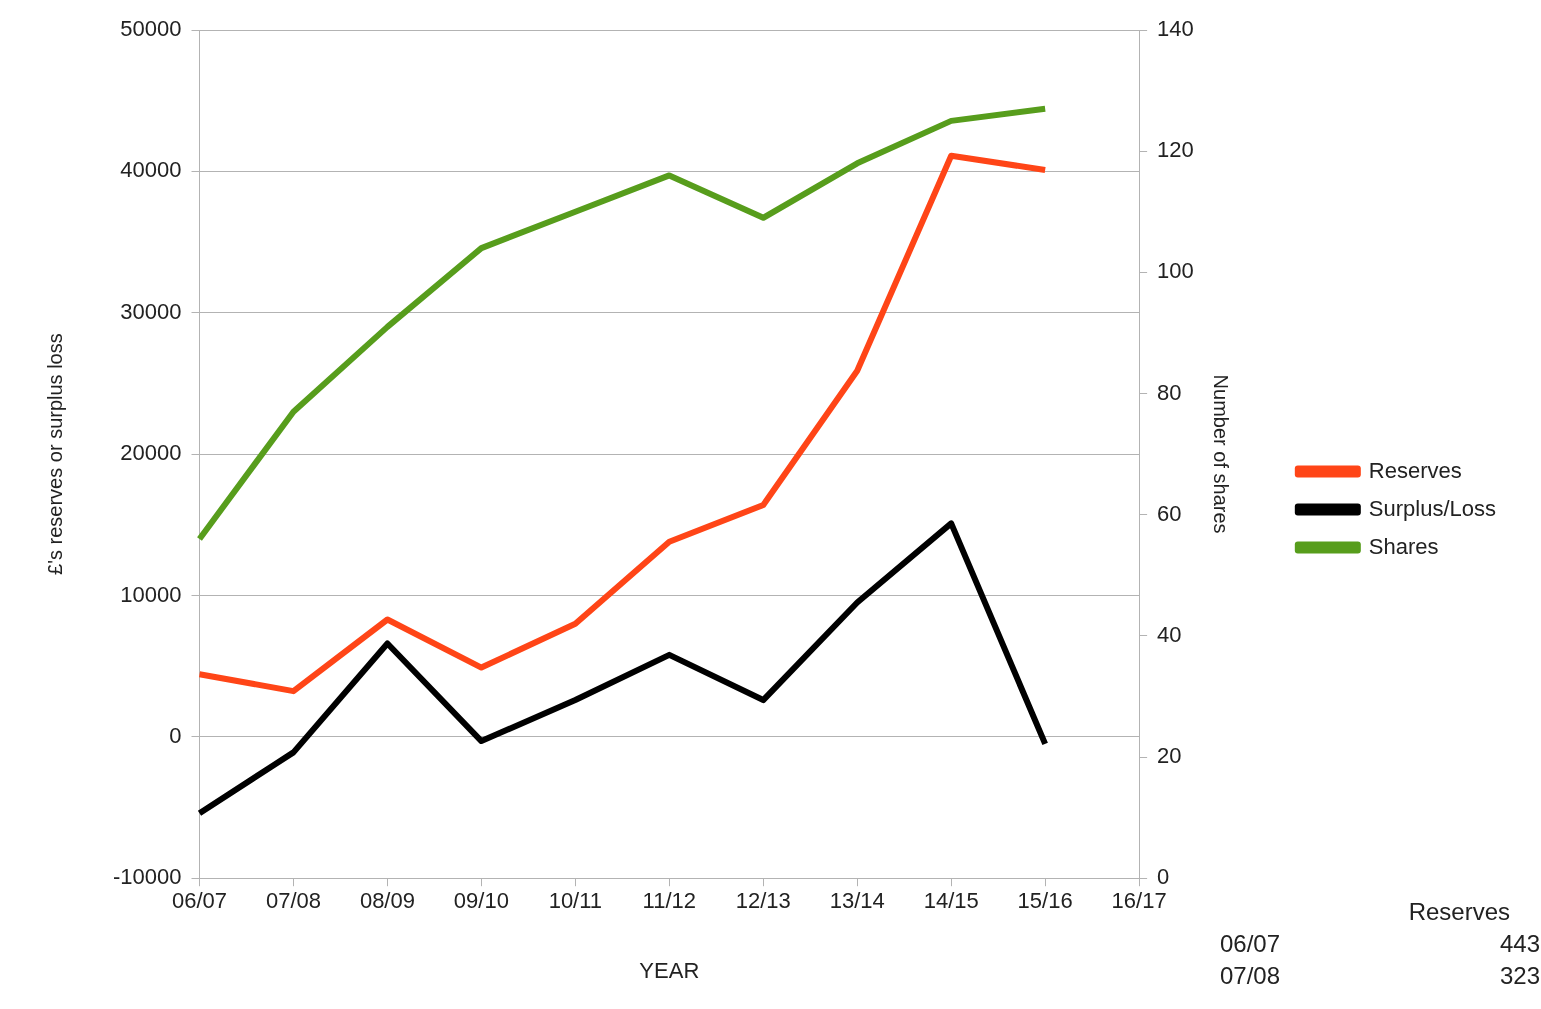  I want to click on y-tick-label: 50000, so click(151, 29).